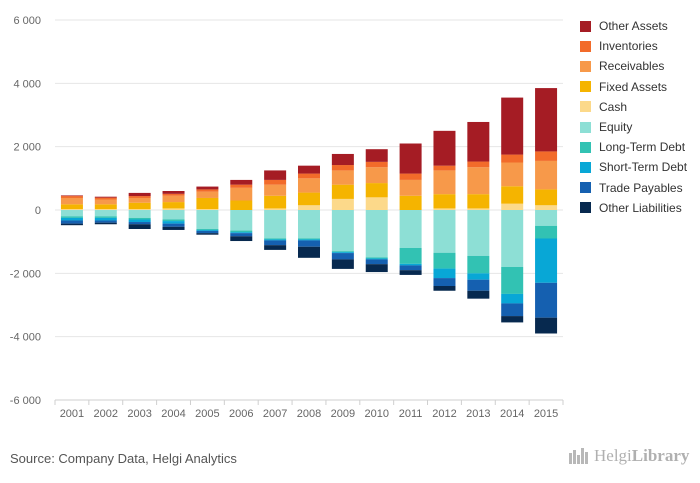  What do you see at coordinates (72, 414) in the screenshot?
I see `x-tick-label: 2001` at bounding box center [72, 414].